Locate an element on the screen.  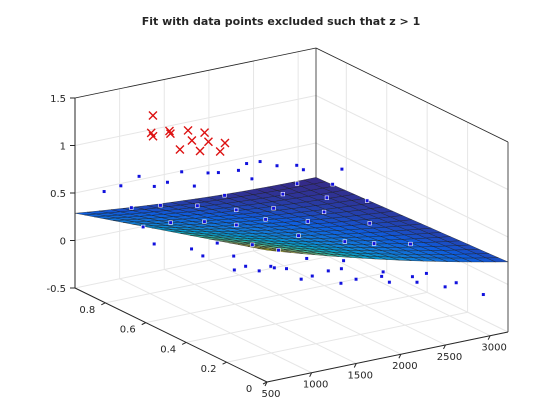
z-tick-label: 0 is located at coordinates (63, 242).